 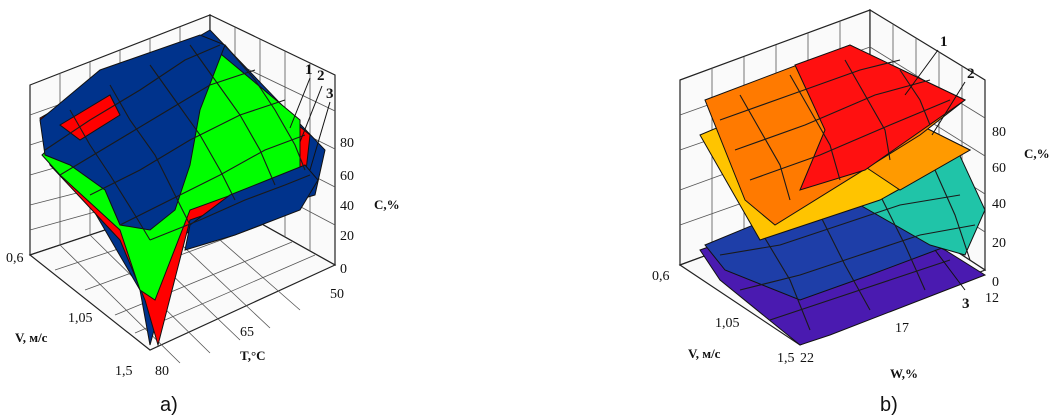 I want to click on chart-a-mesh, so click(x=177, y=142).